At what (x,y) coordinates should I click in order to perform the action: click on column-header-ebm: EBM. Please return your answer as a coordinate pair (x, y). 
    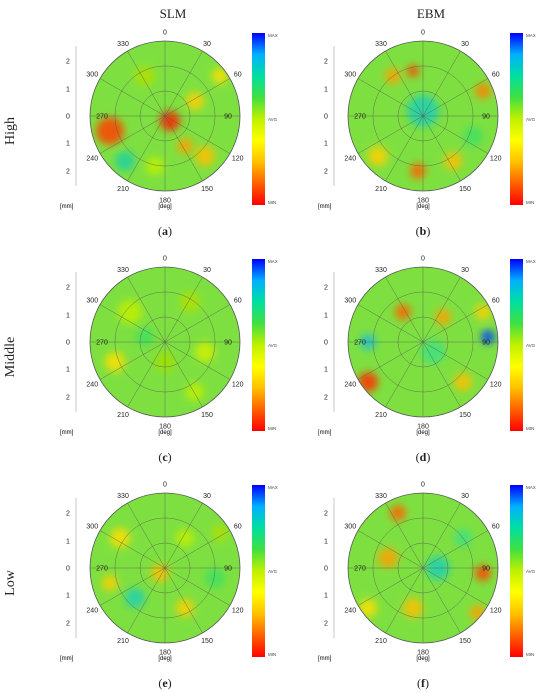
    Looking at the image, I should click on (431, 13).